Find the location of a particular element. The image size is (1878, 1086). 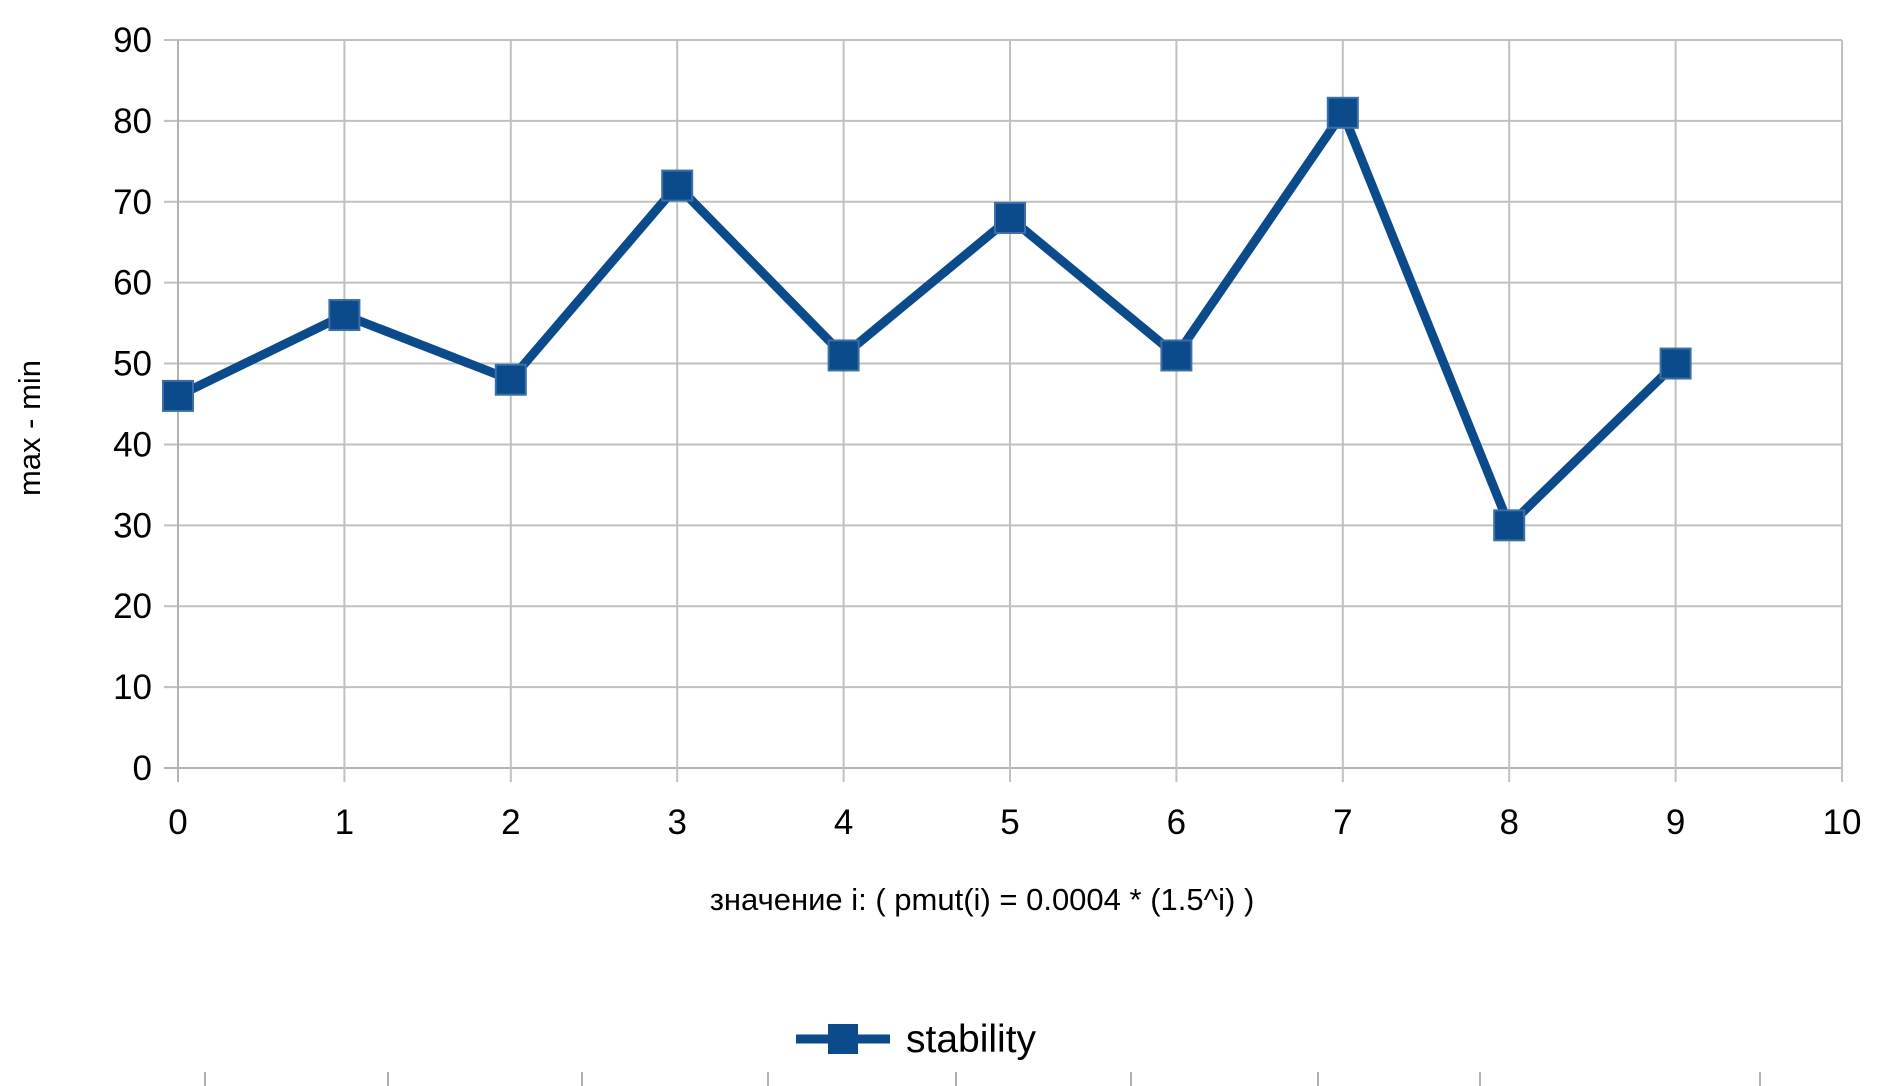

y-tick-label: 20 is located at coordinates (132, 606).